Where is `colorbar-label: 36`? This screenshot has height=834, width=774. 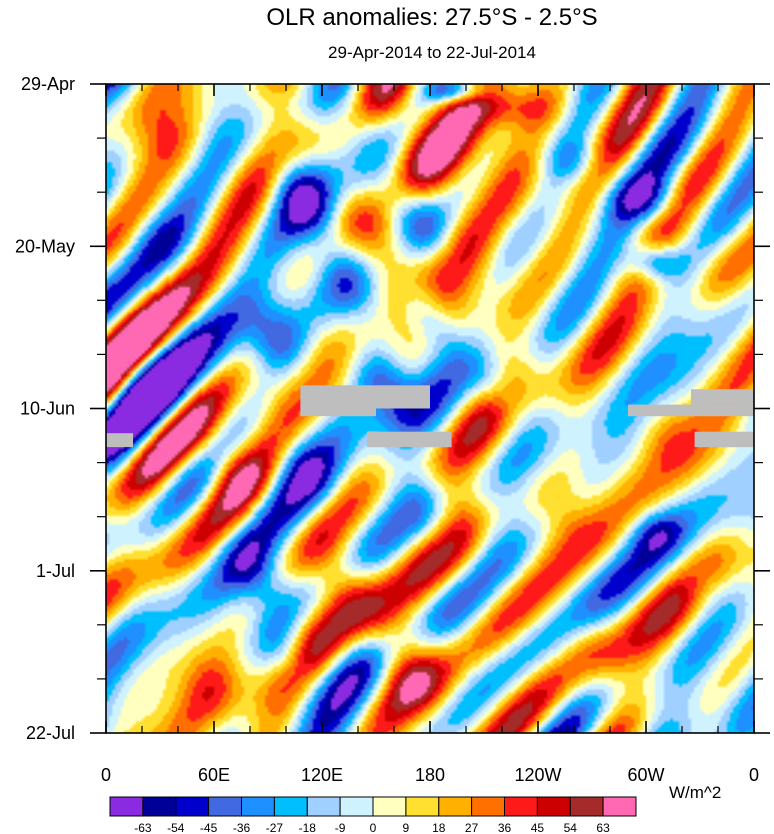
colorbar-label: 36 is located at coordinates (505, 827).